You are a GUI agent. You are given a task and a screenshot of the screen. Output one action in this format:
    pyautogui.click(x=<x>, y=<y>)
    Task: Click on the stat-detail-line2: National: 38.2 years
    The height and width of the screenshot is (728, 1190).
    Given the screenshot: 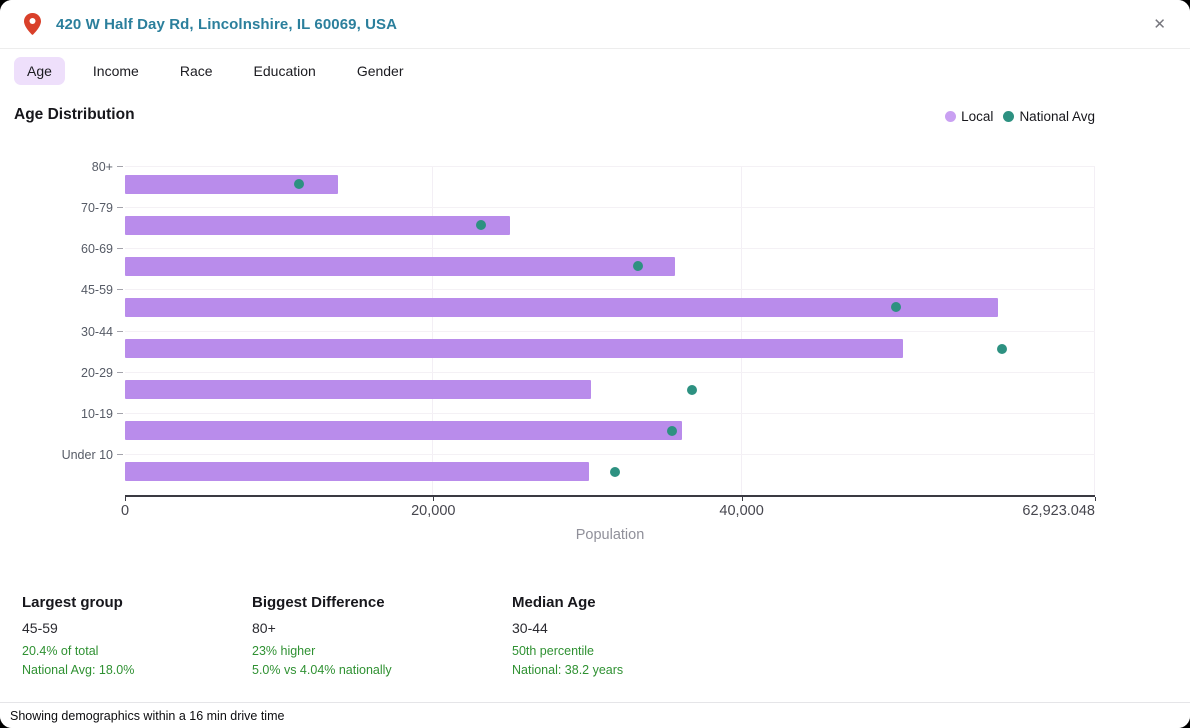 What is the action you would take?
    pyautogui.click(x=568, y=670)
    